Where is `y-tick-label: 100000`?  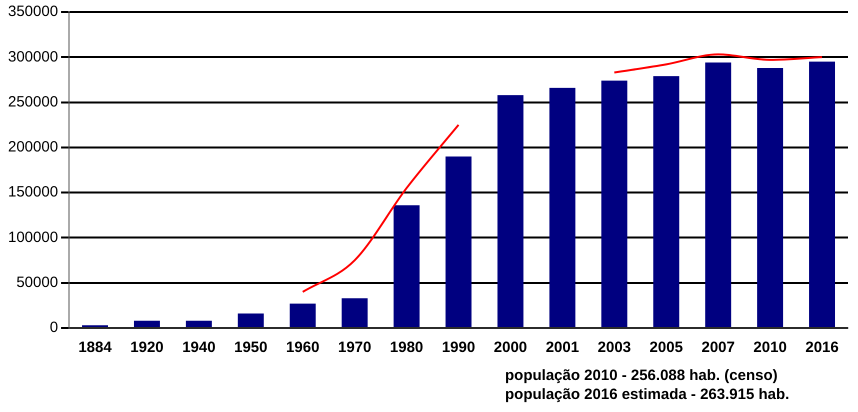 y-tick-label: 100000 is located at coordinates (33, 237).